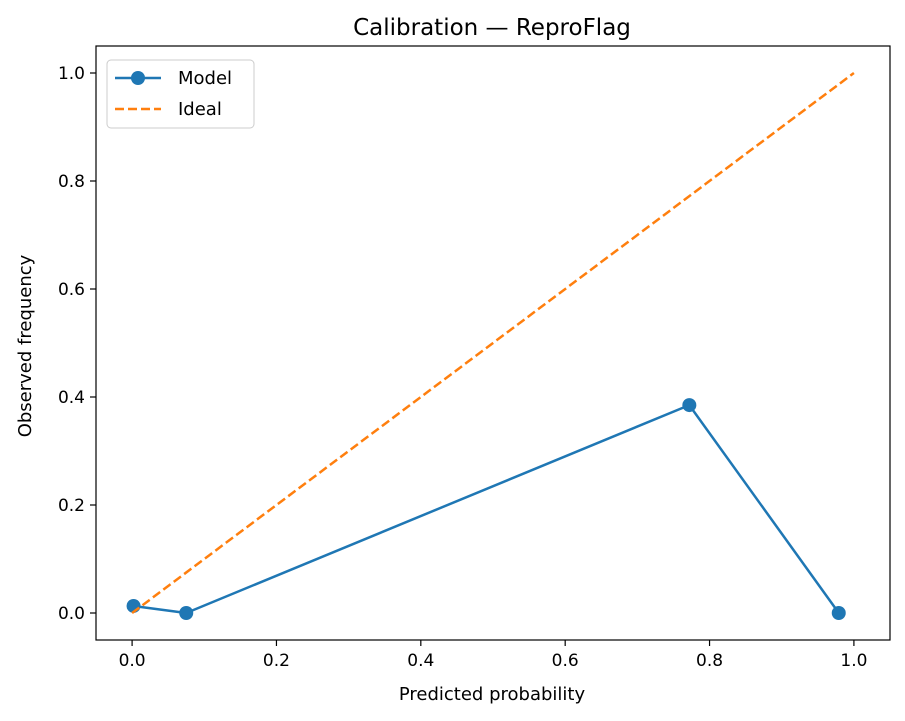  What do you see at coordinates (565, 661) in the screenshot?
I see `x-tick-label: 0.6` at bounding box center [565, 661].